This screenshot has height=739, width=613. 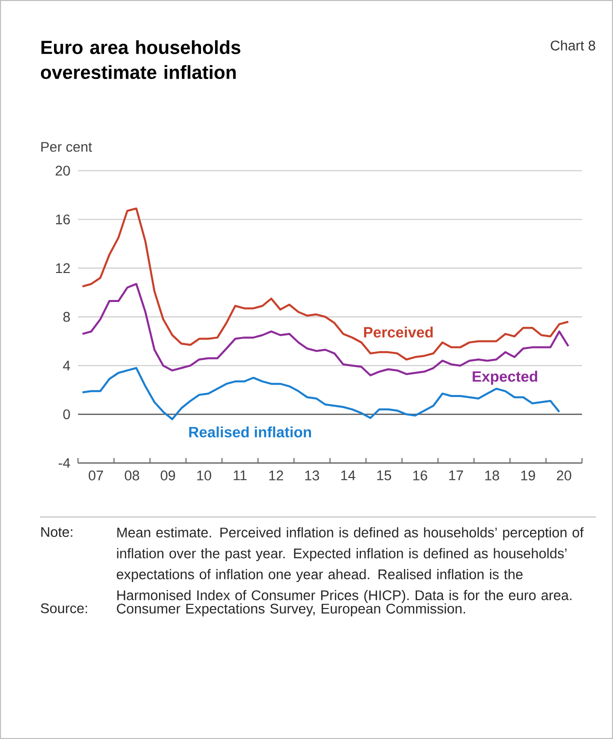 What do you see at coordinates (66, 365) in the screenshot?
I see `y-tick-label: 4` at bounding box center [66, 365].